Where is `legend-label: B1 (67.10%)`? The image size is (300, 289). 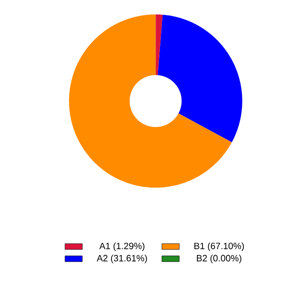
legend-label: B1 (67.10%) is located at coordinates (219, 247).